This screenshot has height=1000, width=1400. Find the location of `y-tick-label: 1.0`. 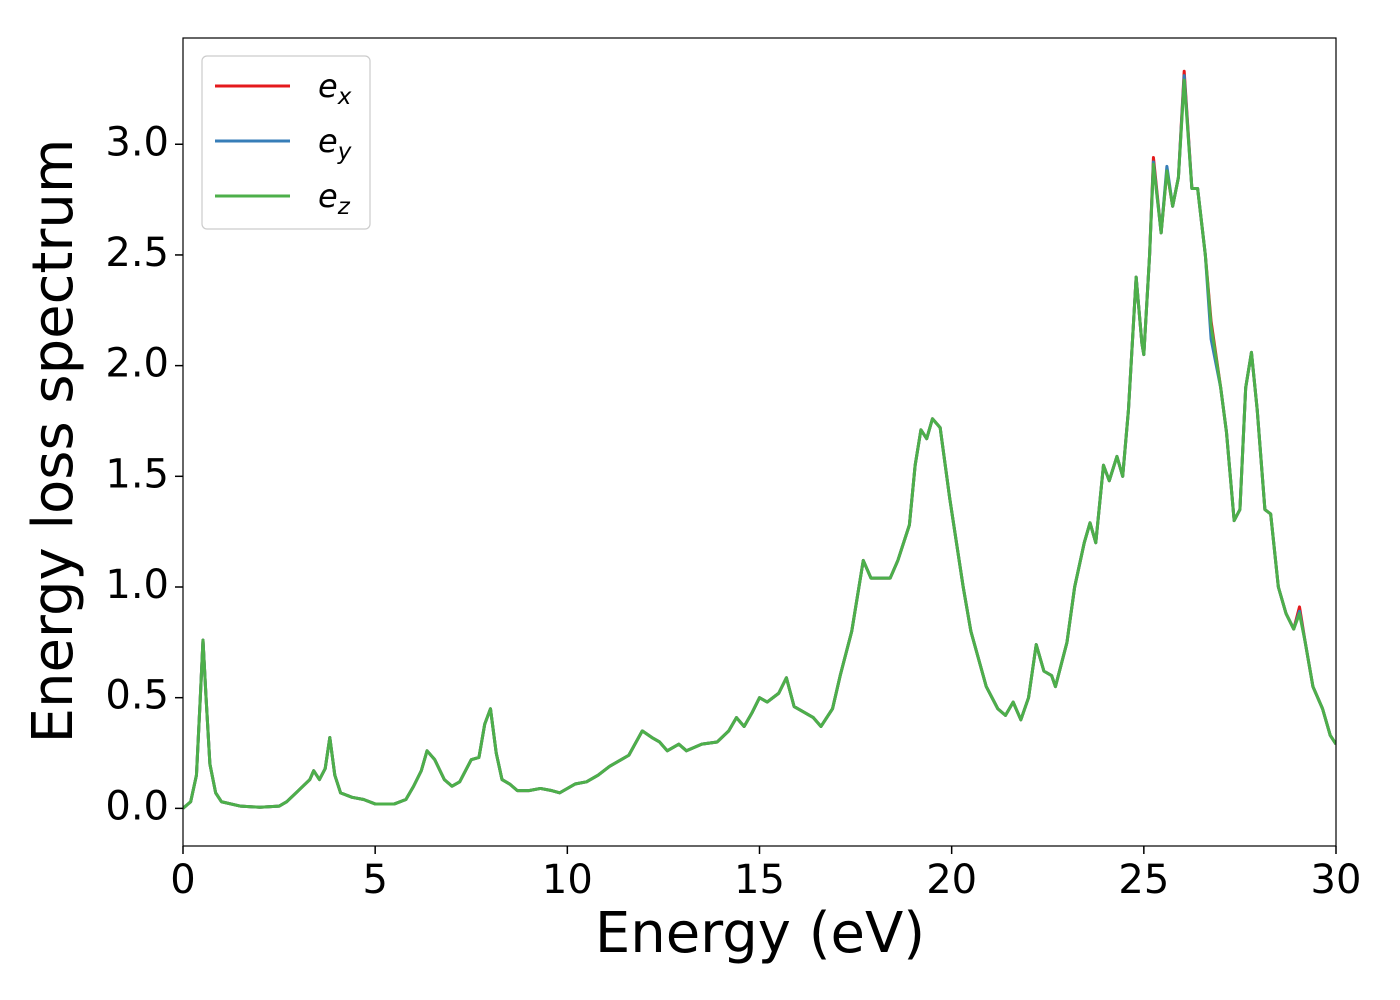

y-tick-label: 1.0 is located at coordinates (137, 585).